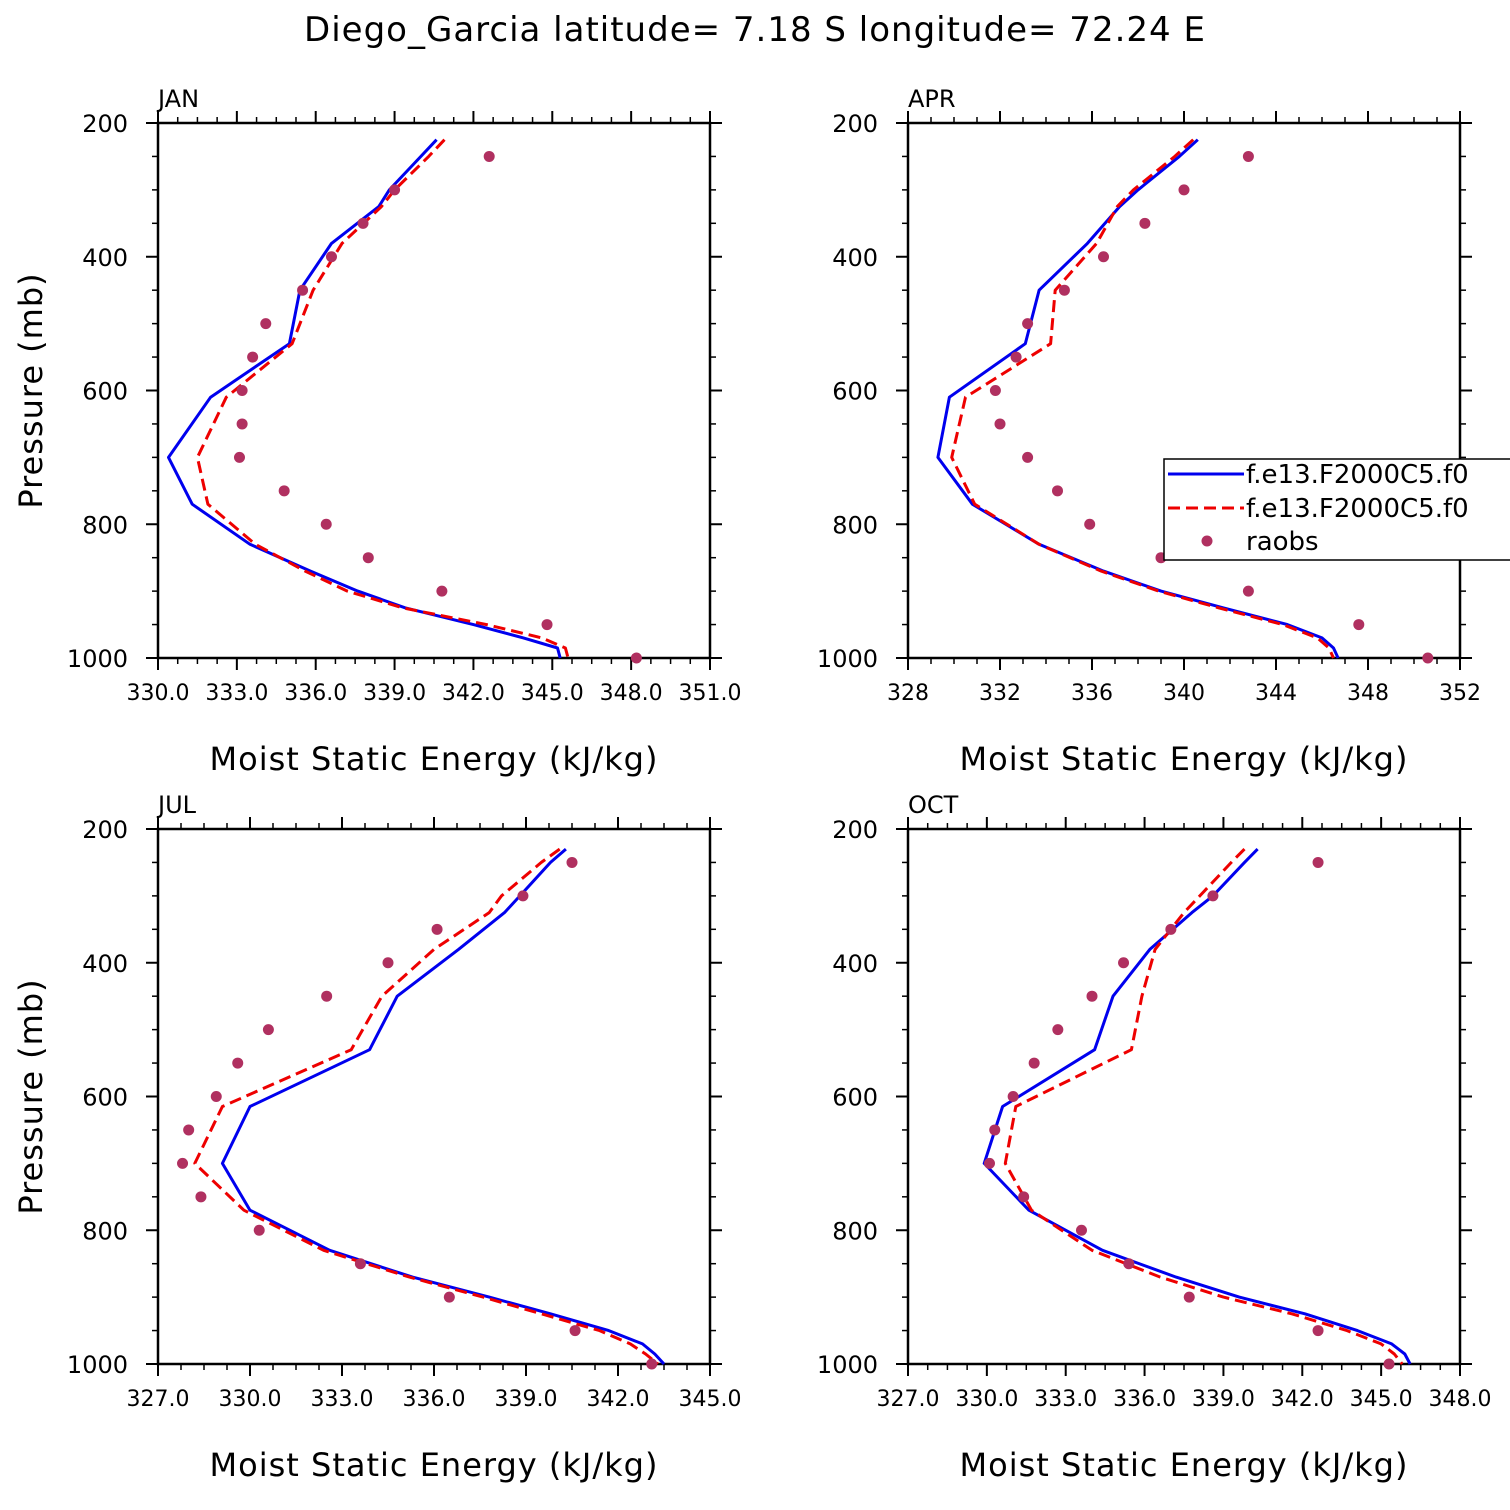 Image resolution: width=1510 pixels, height=1510 pixels. What do you see at coordinates (1368, 693) in the screenshot?
I see `x-tick-label: 348` at bounding box center [1368, 693].